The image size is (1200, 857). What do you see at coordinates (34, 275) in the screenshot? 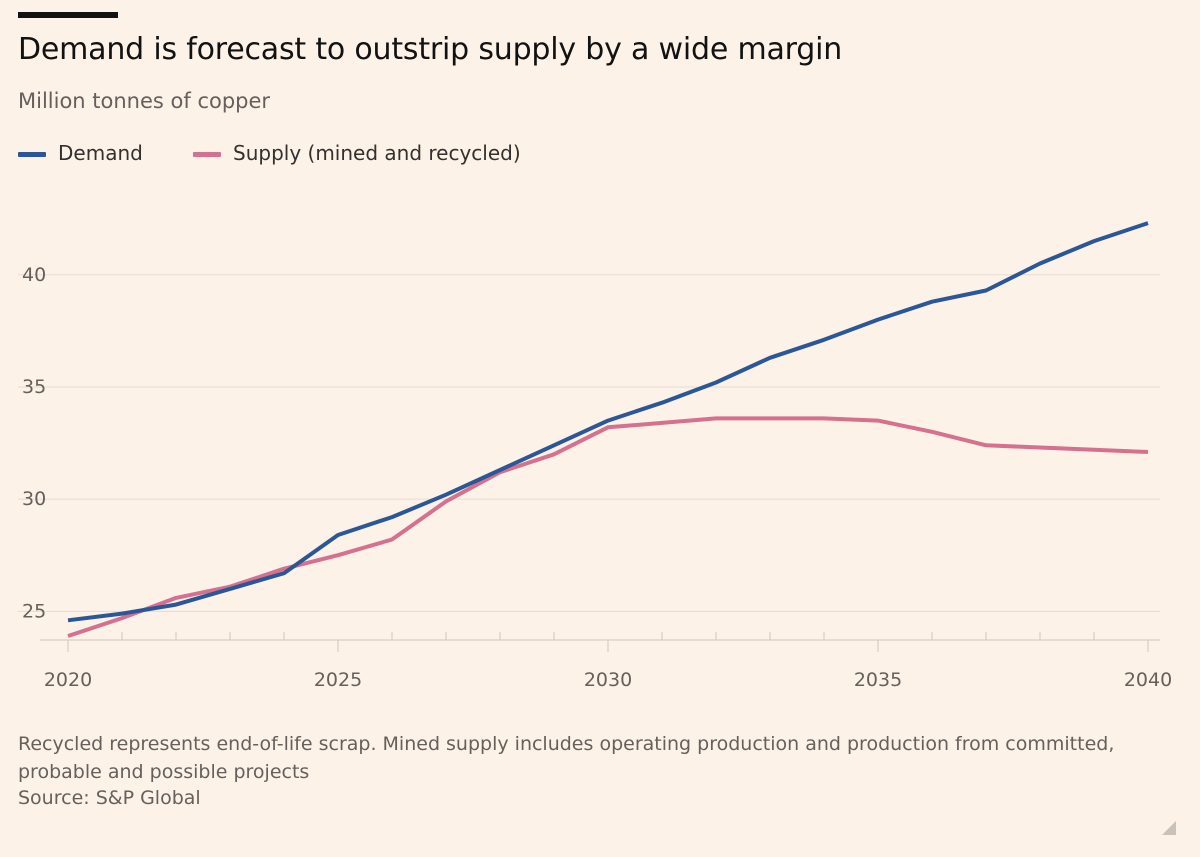
I see `y-tick-label-40: 40` at bounding box center [34, 275].